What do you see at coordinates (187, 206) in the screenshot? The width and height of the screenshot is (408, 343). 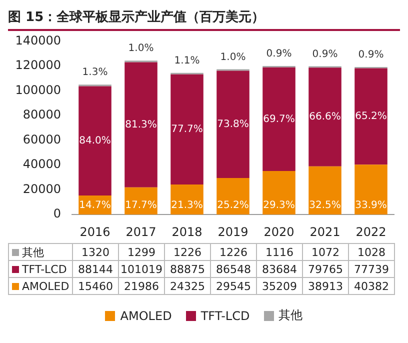 I see `annotation: 21.3%` at bounding box center [187, 206].